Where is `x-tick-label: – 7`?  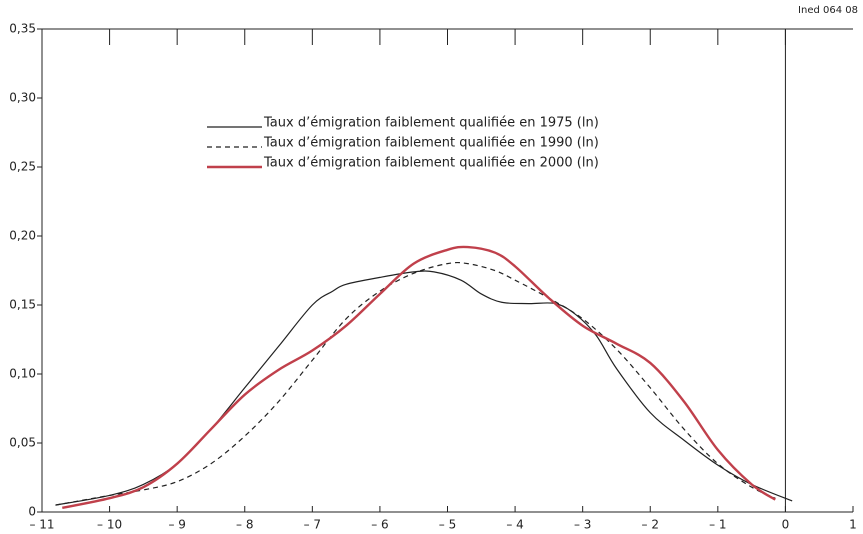 x-tick-label: – 7 is located at coordinates (312, 525).